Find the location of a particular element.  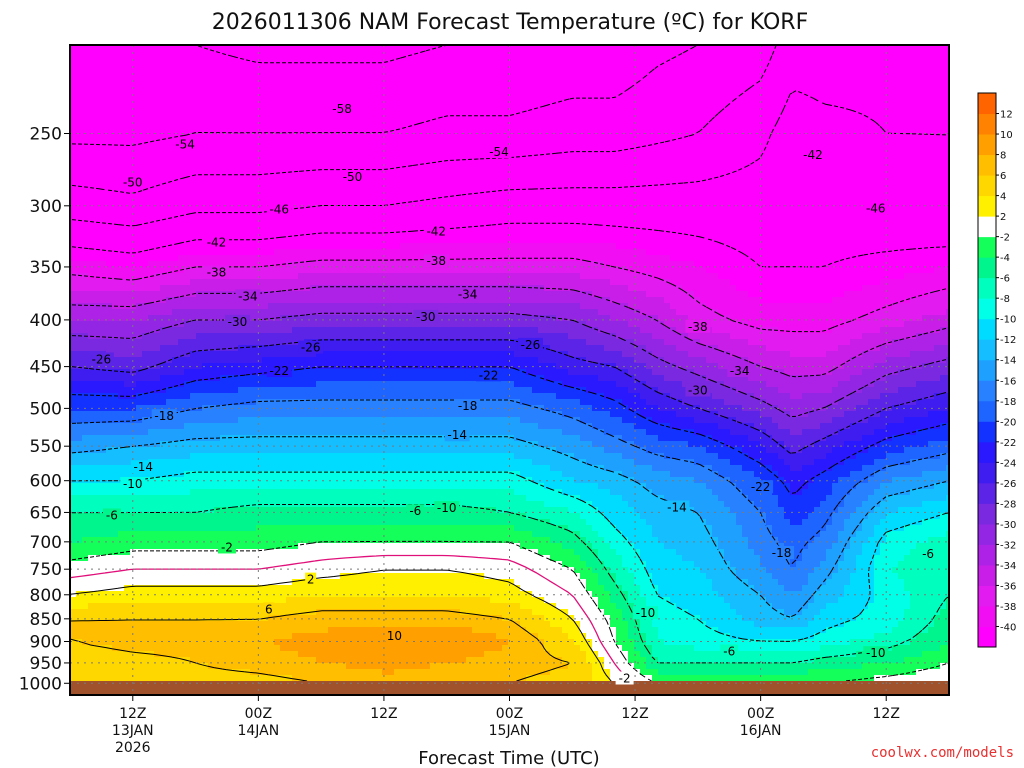

contour-label: -2 is located at coordinates (625, 678).